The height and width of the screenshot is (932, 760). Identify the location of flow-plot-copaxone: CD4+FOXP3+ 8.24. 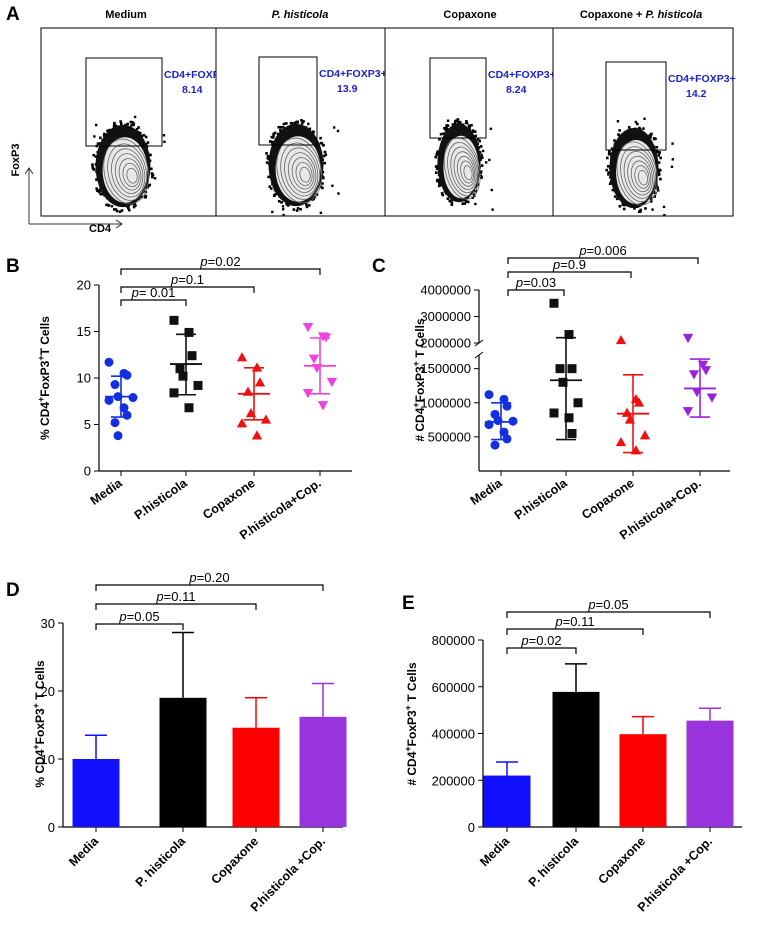
(470, 122).